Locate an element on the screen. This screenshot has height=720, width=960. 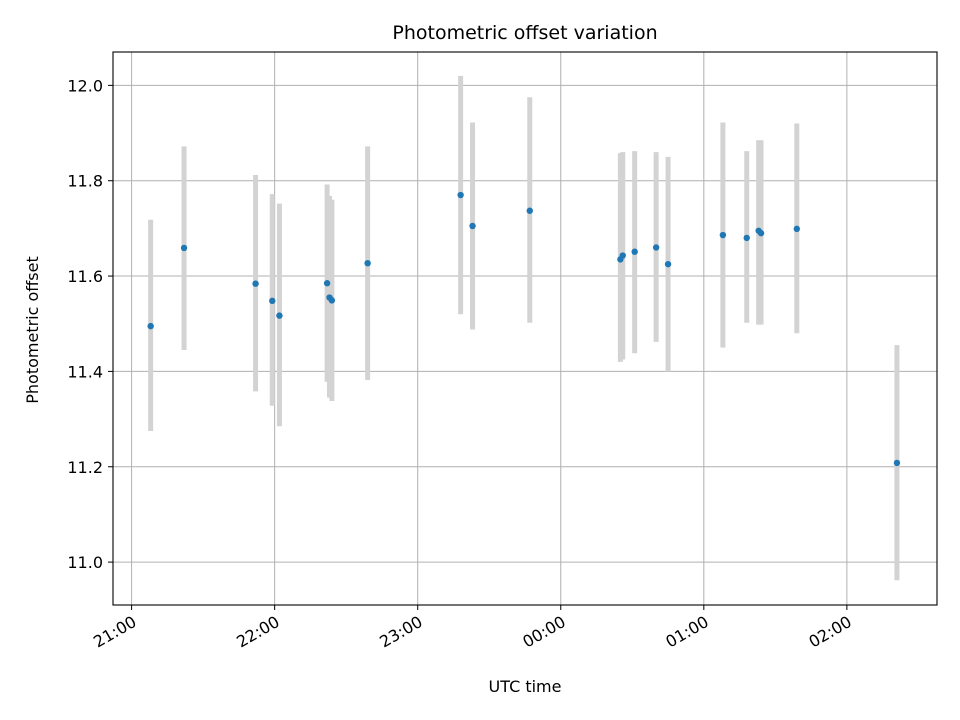
y-tick-label: 11.6 is located at coordinates (85, 276).